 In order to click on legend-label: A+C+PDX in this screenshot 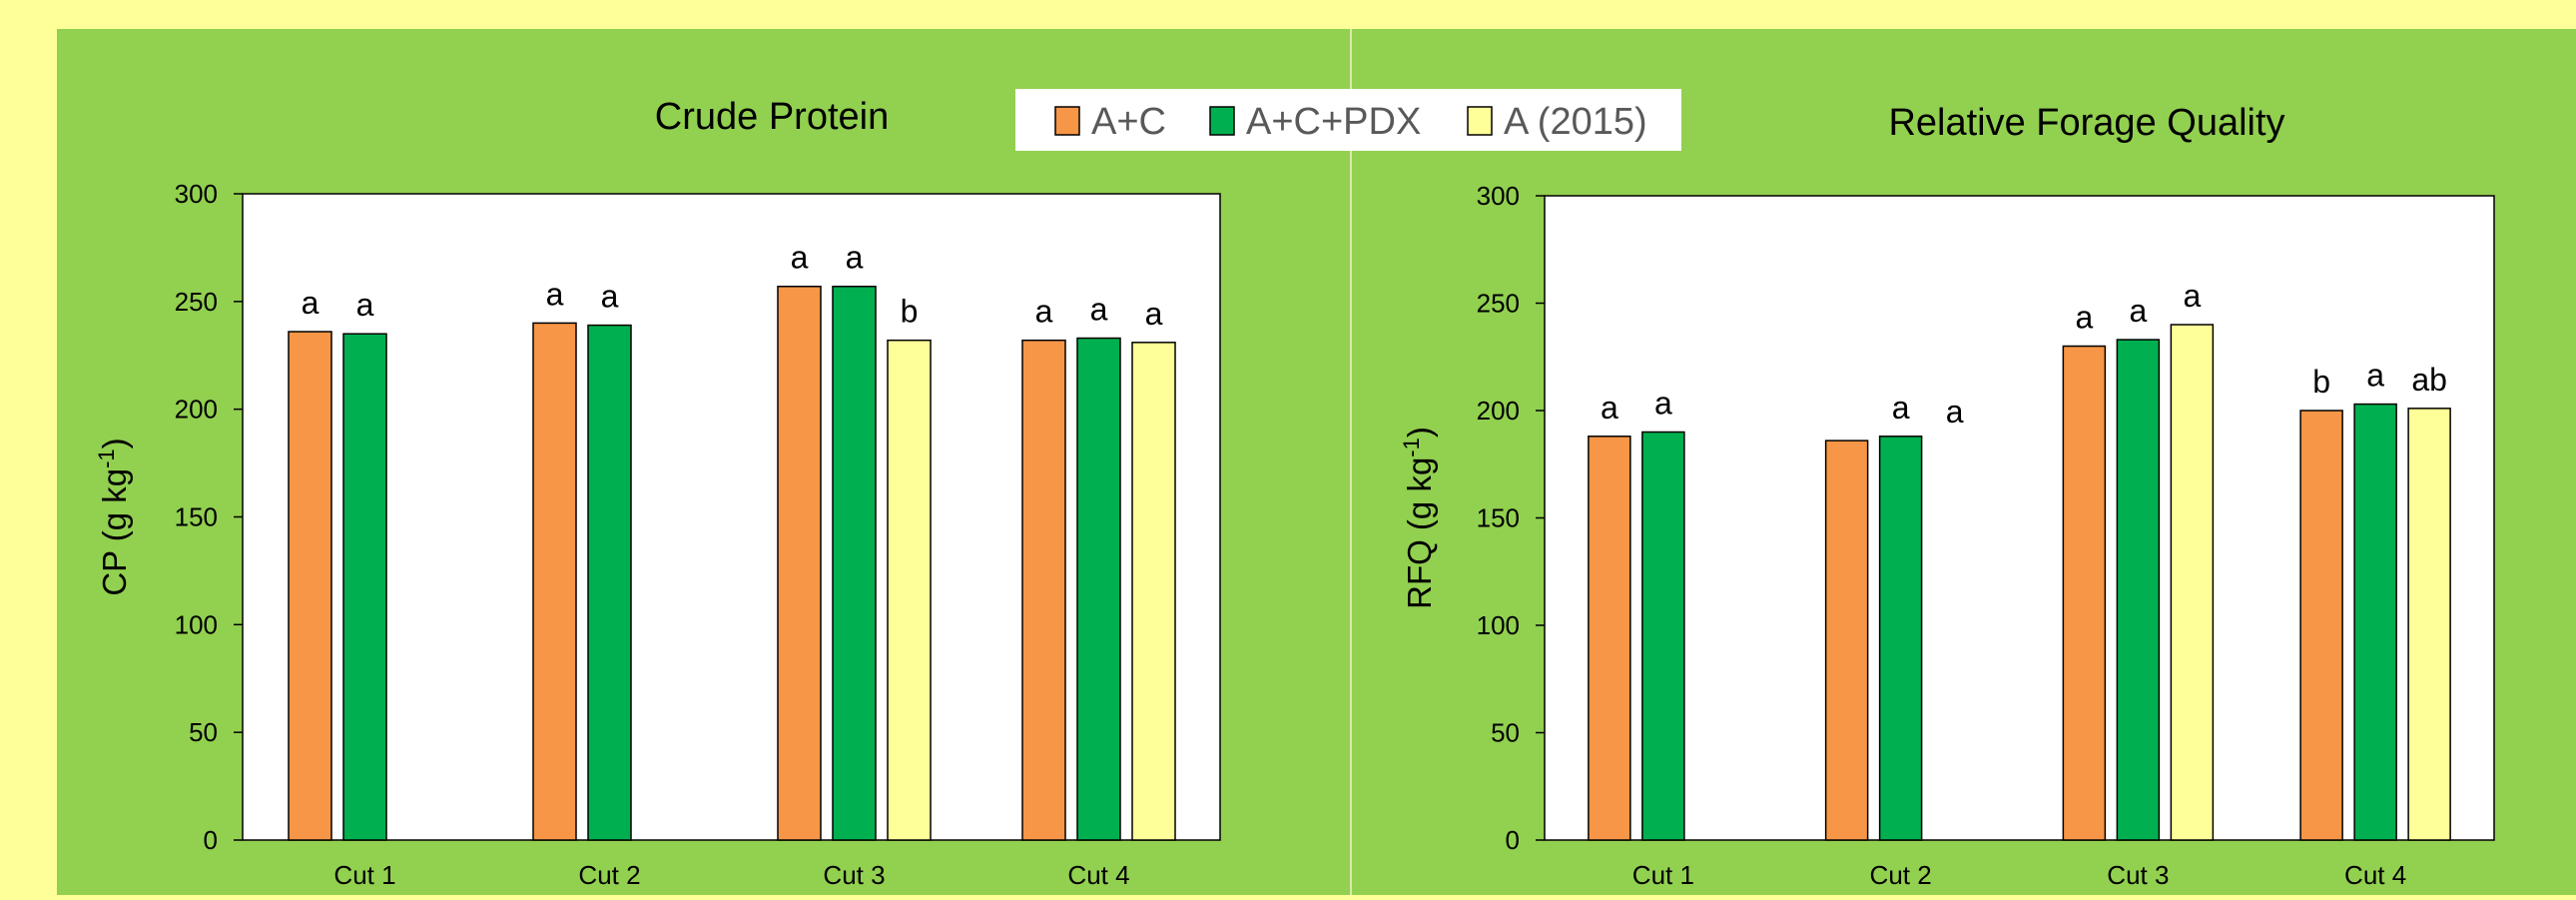, I will do `click(1333, 122)`.